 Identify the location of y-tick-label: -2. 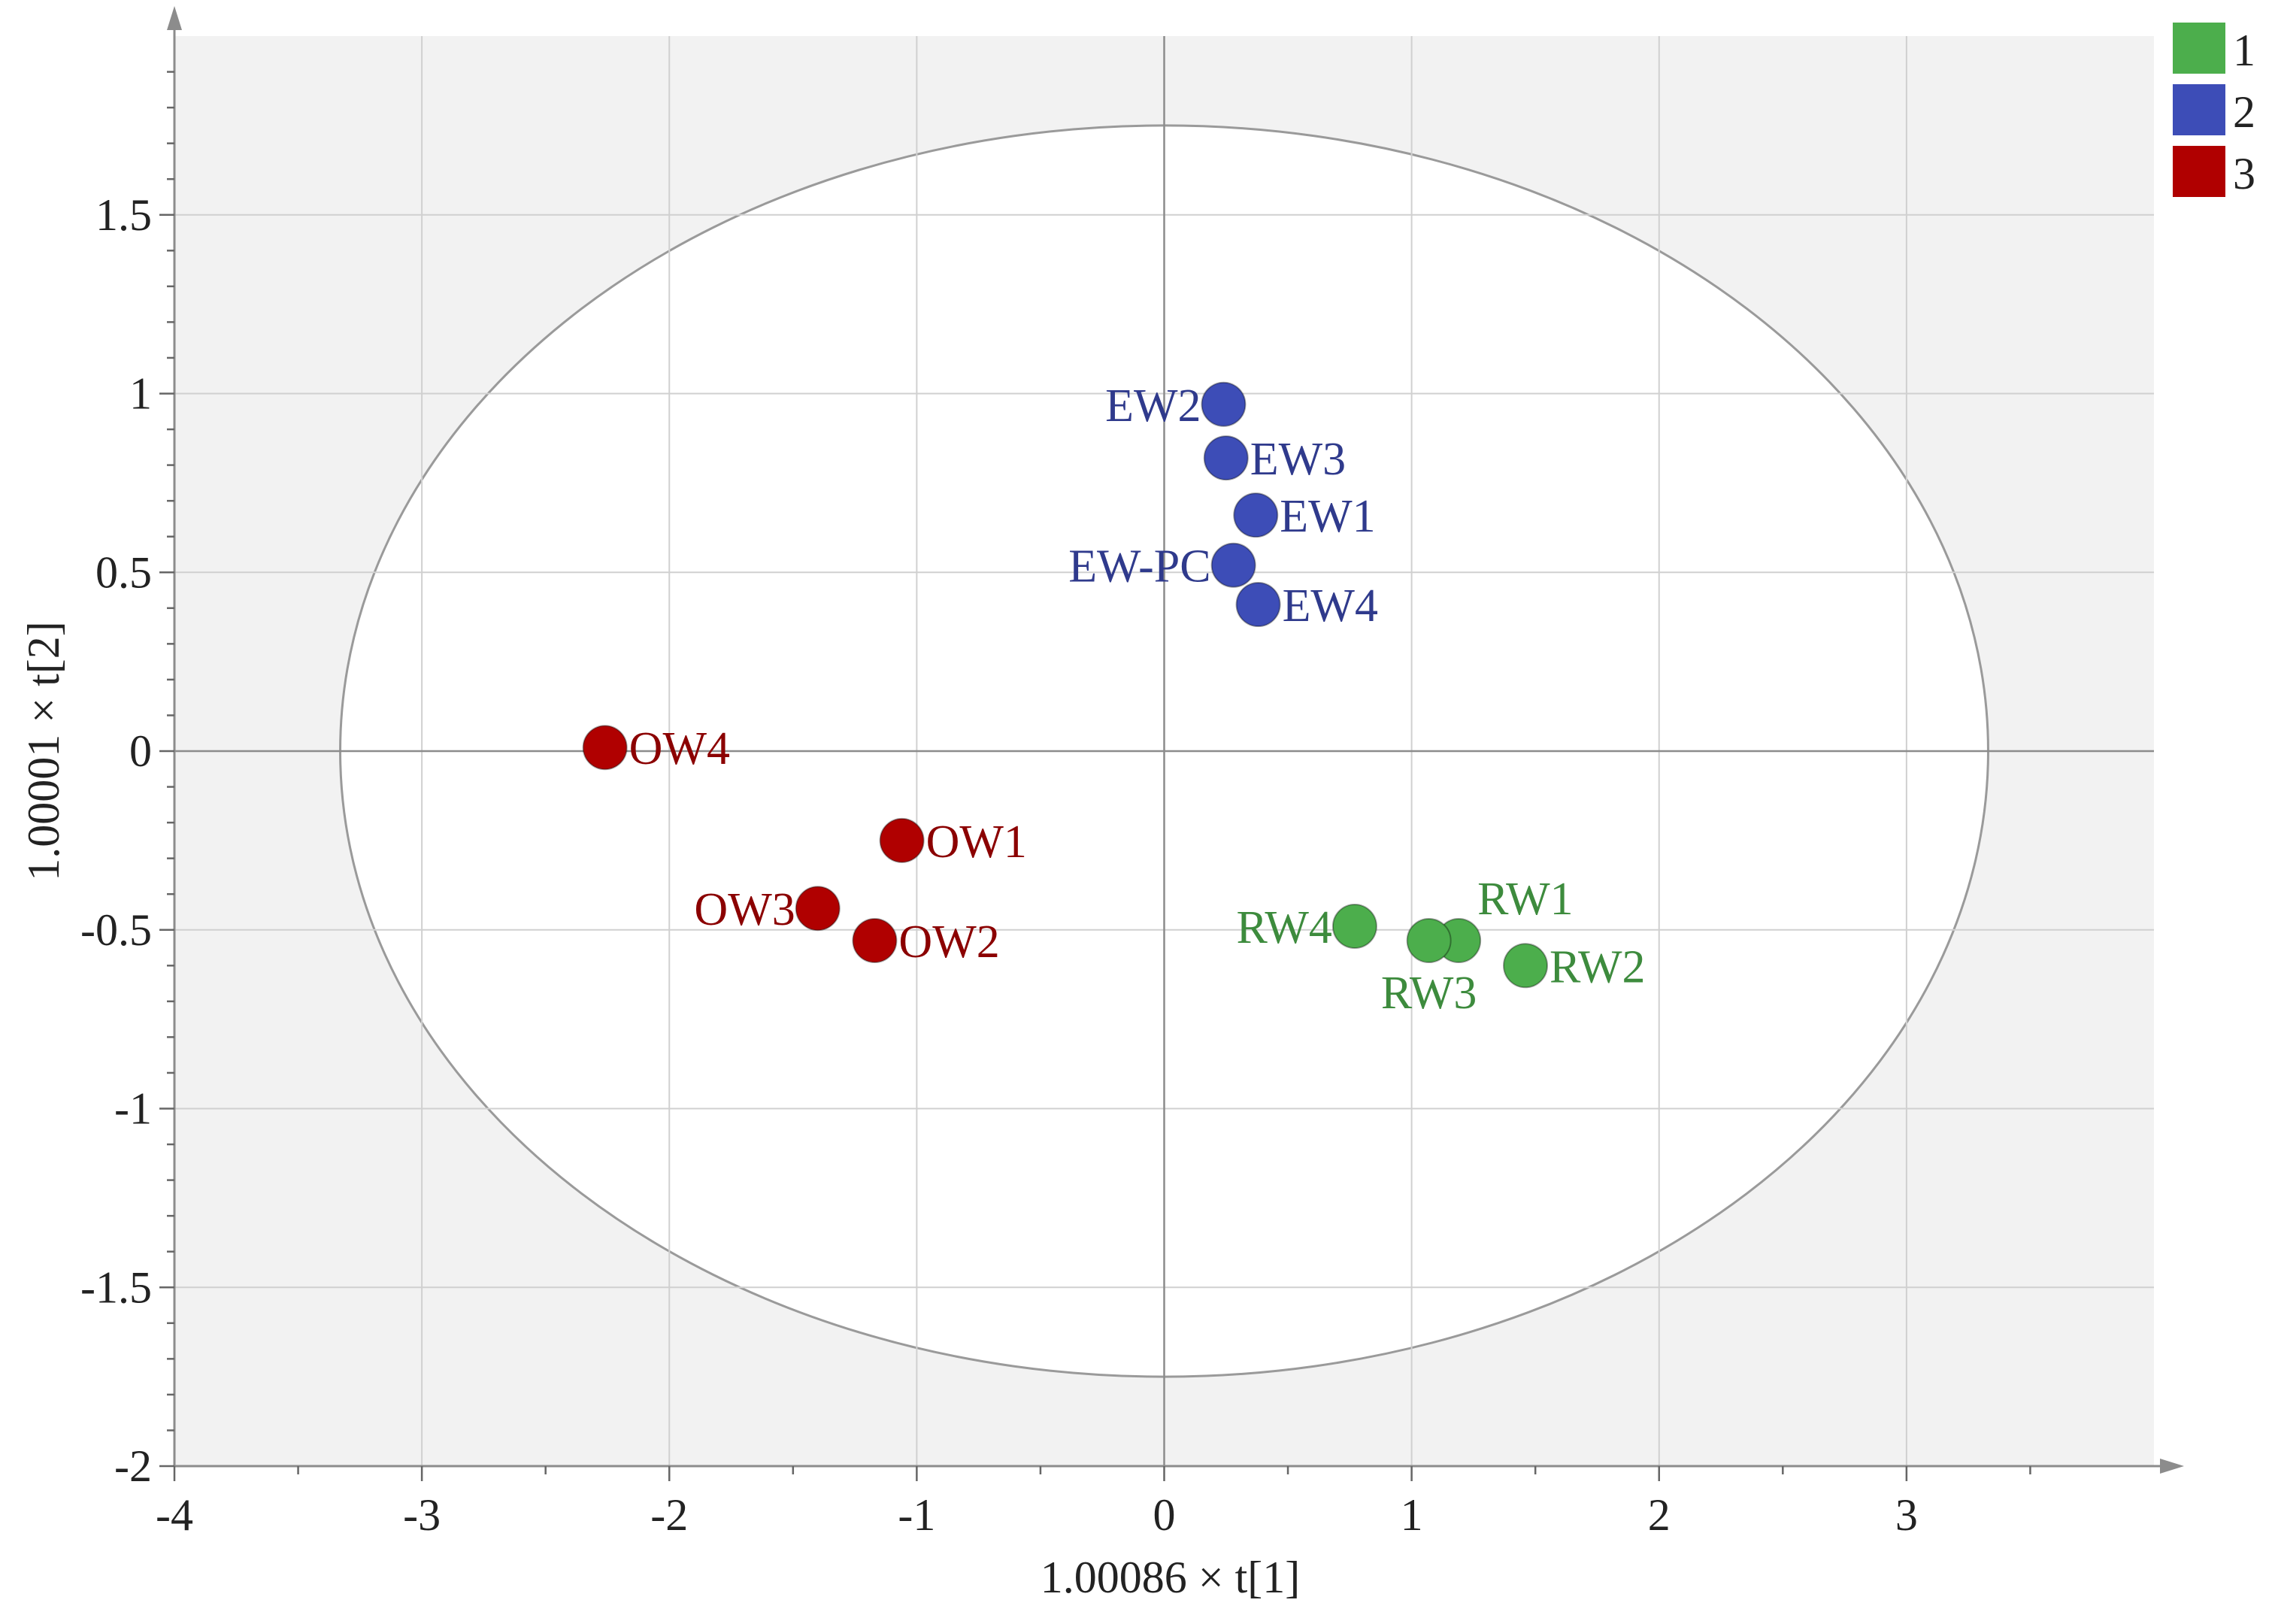
(133, 1466).